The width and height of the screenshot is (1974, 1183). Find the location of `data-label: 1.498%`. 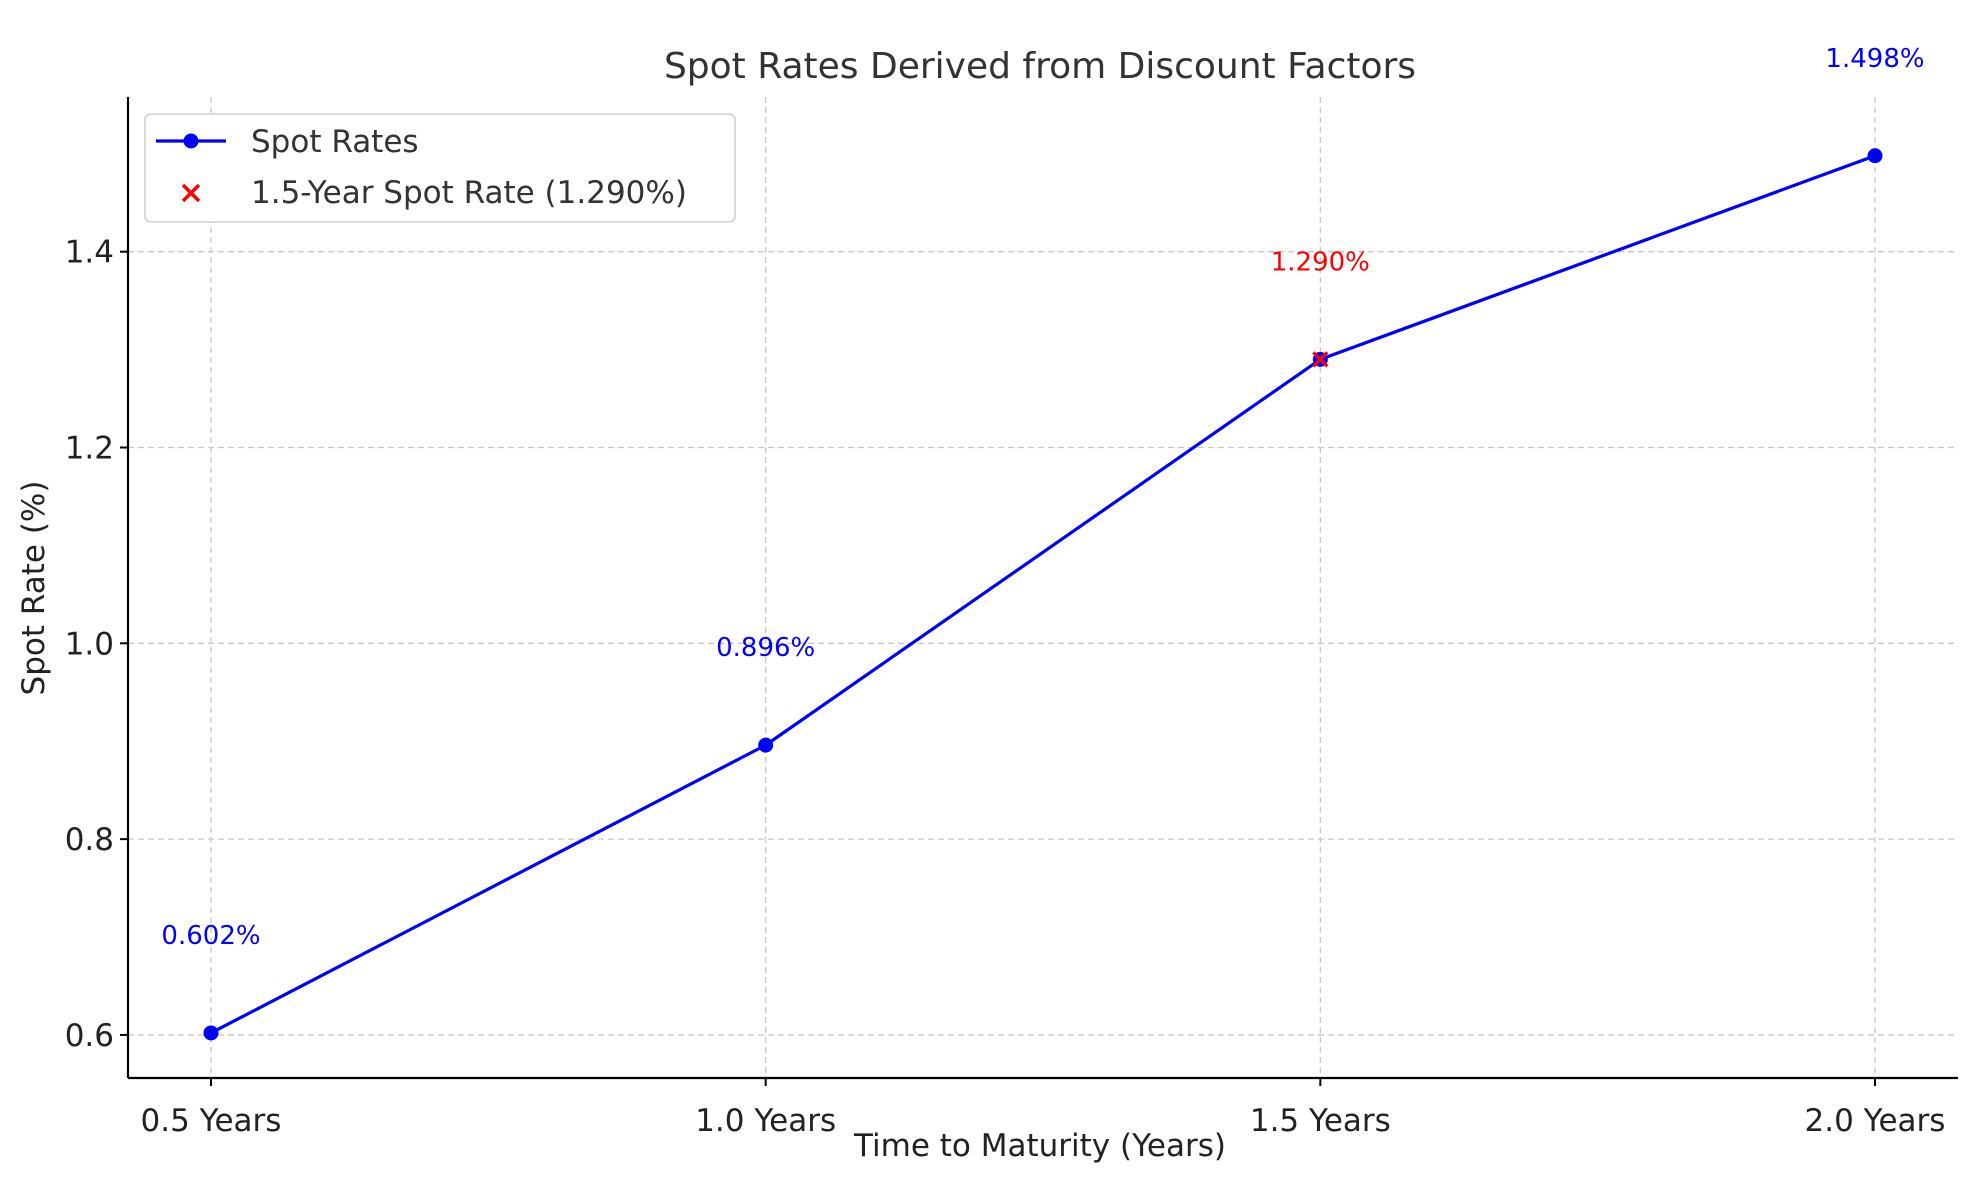

data-label: 1.498% is located at coordinates (1874, 59).